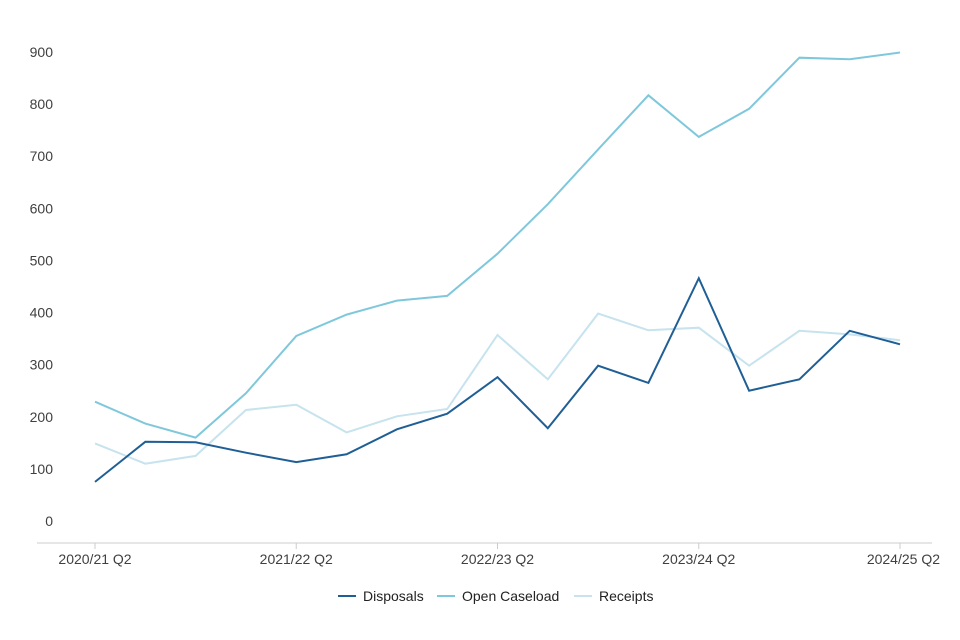 This screenshot has height=640, width=960. I want to click on y-tick-label: 100, so click(42, 469).